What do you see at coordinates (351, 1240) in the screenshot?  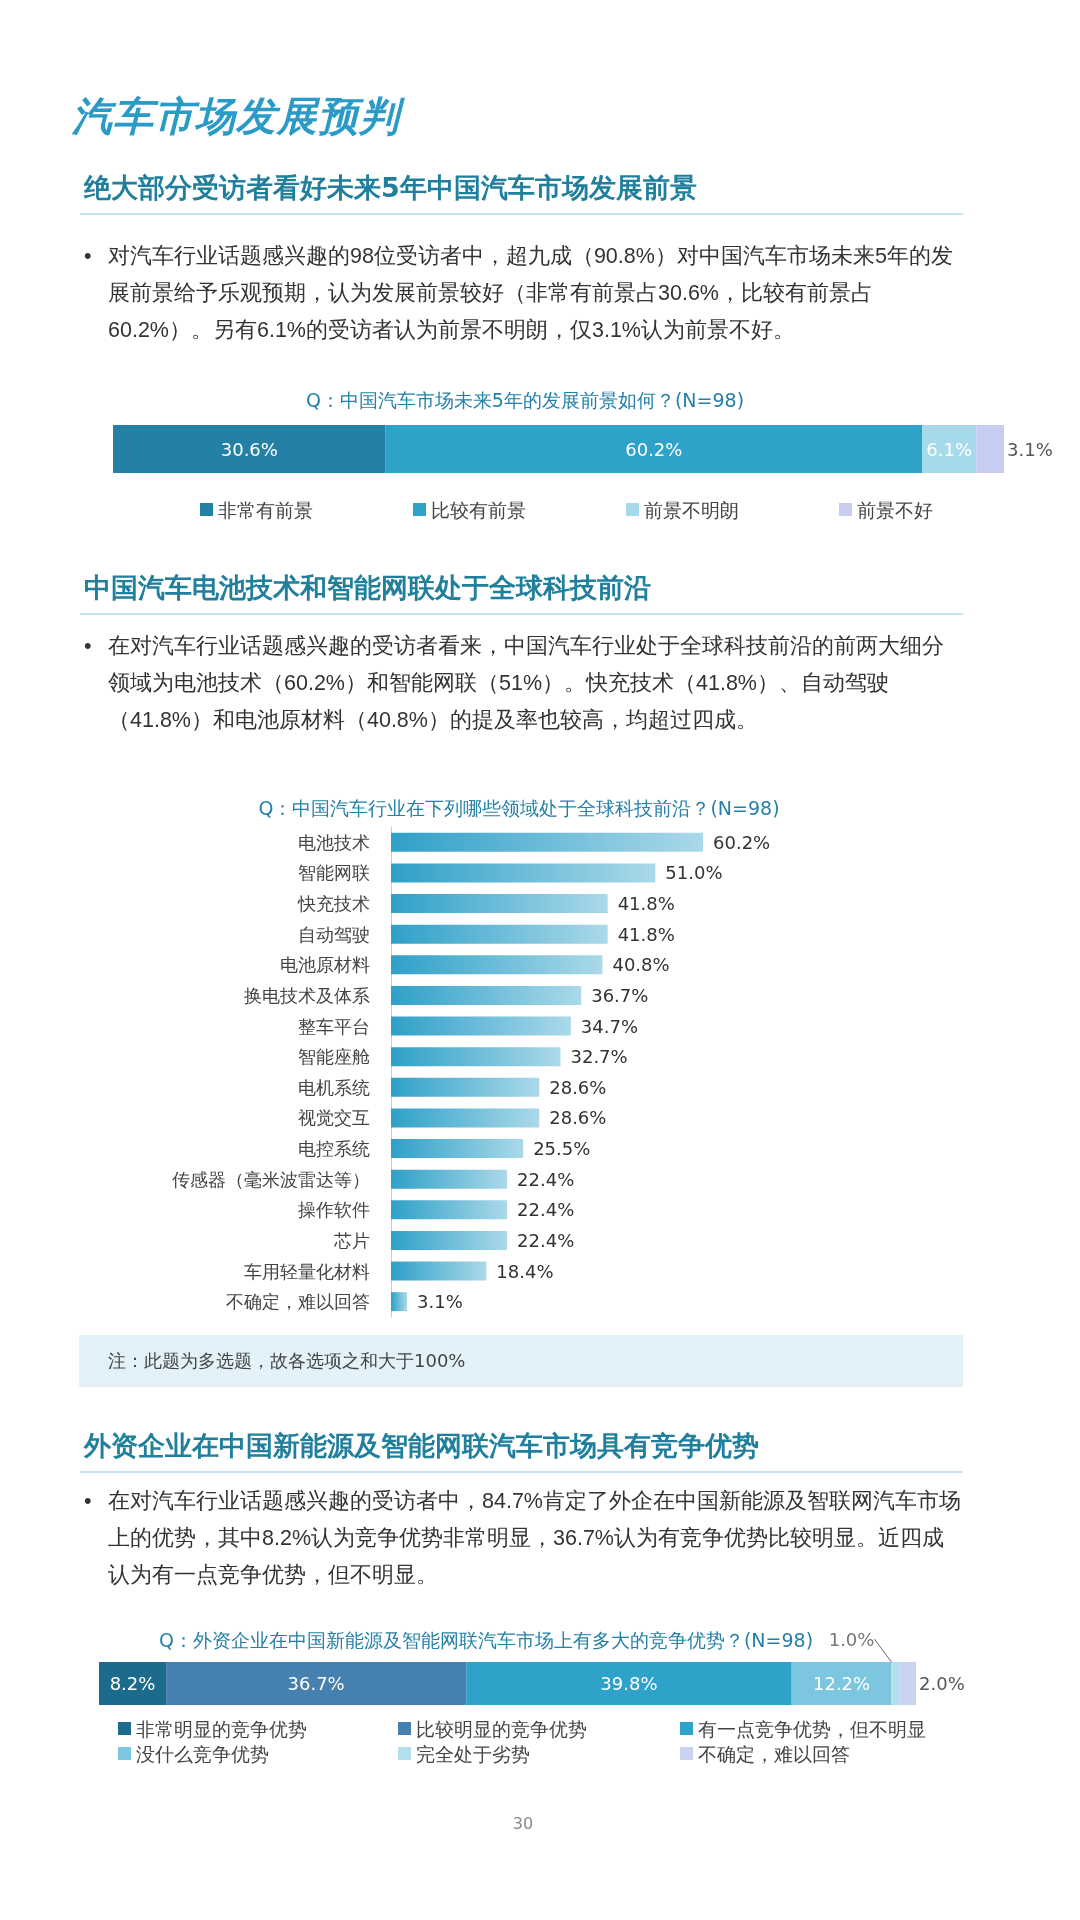 I see `y-tick-label: 芯片` at bounding box center [351, 1240].